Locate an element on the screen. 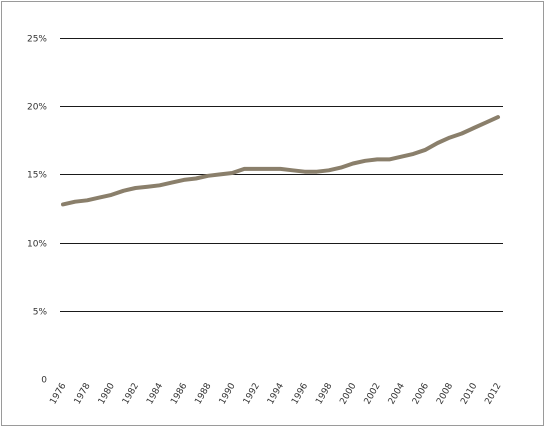 The image size is (547, 429). y-axis-tick-labels: 0 5% 10% 15% 20% 25% is located at coordinates (37, 210).